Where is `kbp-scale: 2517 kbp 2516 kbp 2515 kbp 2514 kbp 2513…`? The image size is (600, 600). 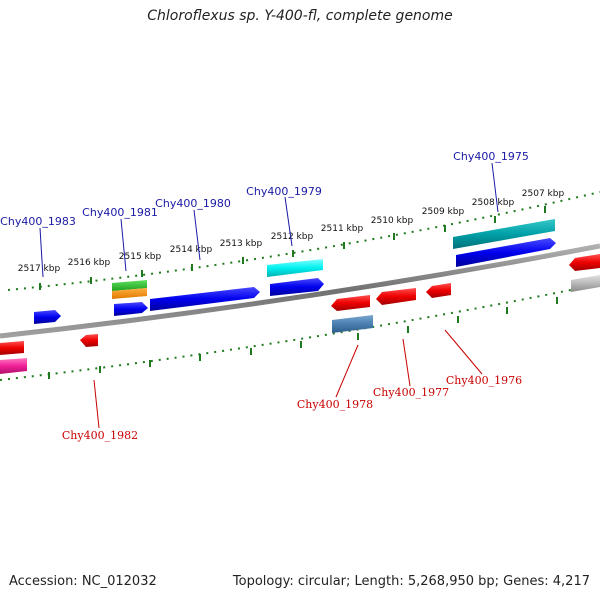 kbp-scale: 2517 kbp 2516 kbp 2515 kbp 2514 kbp 2513… is located at coordinates (291, 231).